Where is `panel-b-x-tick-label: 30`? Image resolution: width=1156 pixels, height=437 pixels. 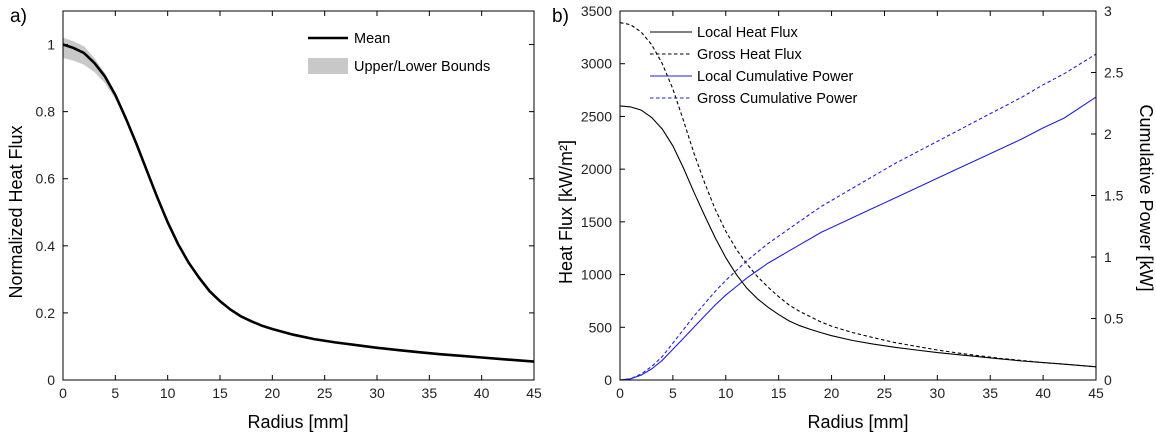
panel-b-x-tick-label: 30 is located at coordinates (938, 393).